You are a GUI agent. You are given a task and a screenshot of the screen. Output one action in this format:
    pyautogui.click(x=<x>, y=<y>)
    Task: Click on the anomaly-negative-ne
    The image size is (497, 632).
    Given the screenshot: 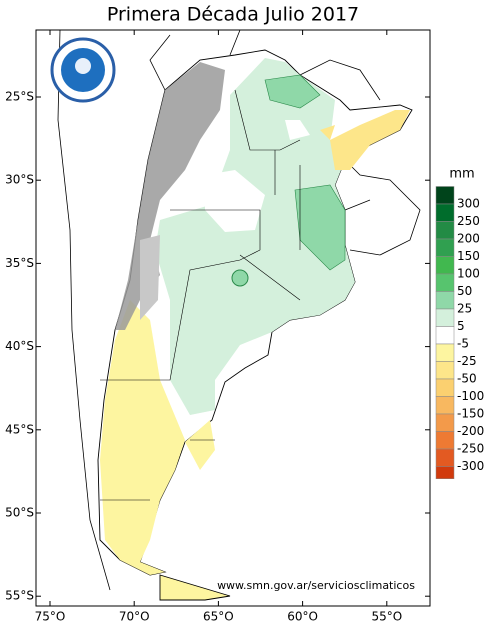 What is the action you would take?
    pyautogui.click(x=365, y=140)
    